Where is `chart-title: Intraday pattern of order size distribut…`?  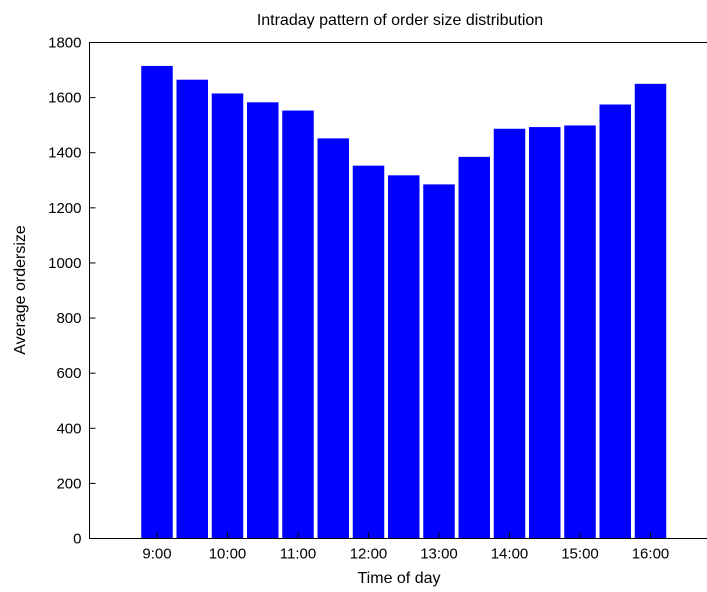
chart-title: Intraday pattern of order size distribut… is located at coordinates (400, 20).